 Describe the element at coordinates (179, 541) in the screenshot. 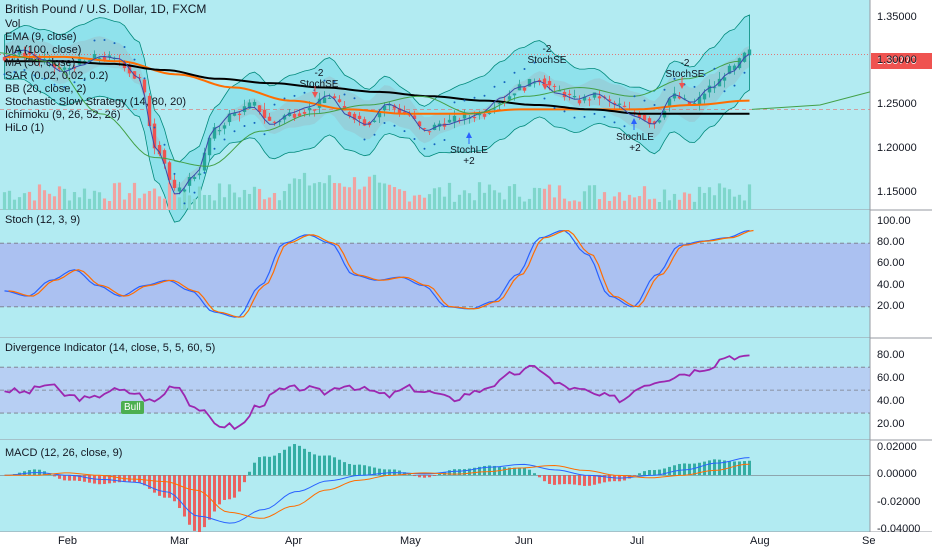

I see `time-axis-label: Mar` at that location.